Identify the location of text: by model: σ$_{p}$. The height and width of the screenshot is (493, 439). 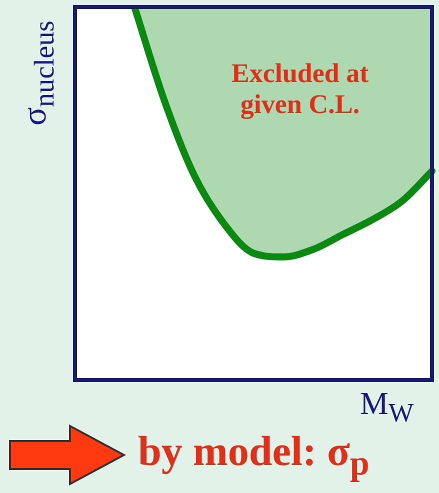
(254, 456).